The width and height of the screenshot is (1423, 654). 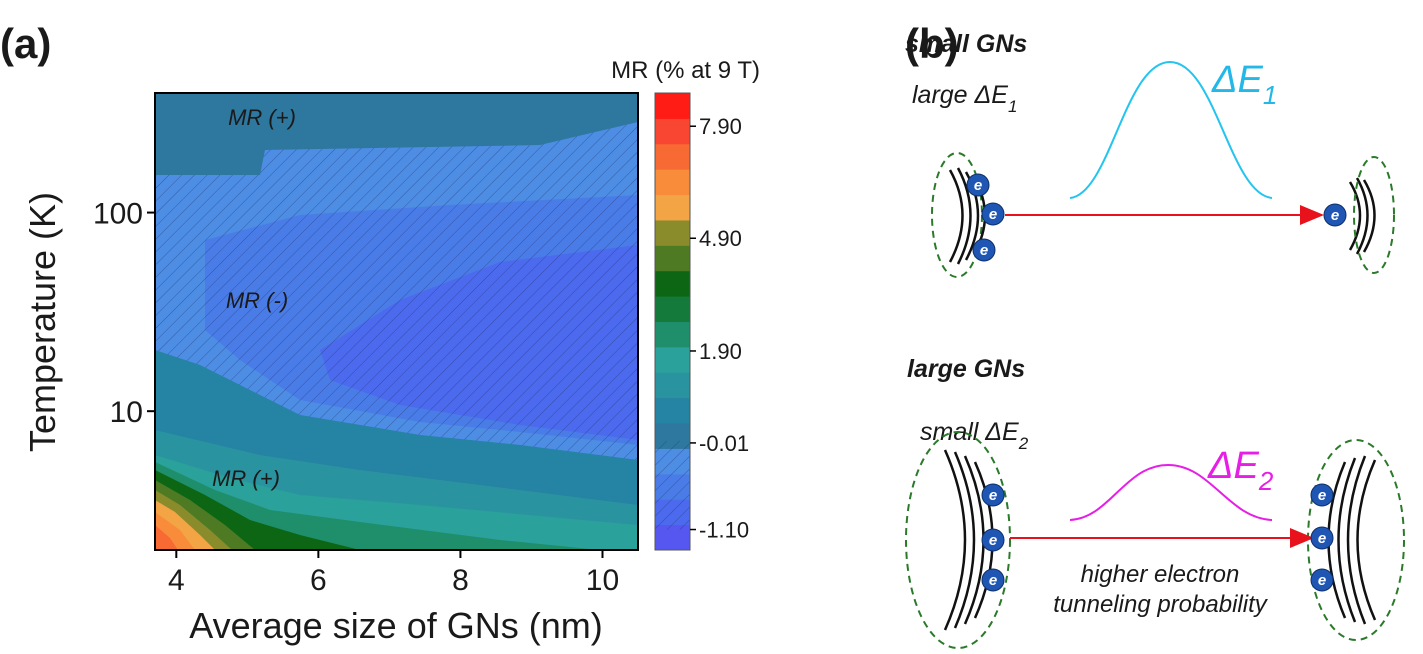 I want to click on gap-label: large ΔE1, so click(x=964, y=98).